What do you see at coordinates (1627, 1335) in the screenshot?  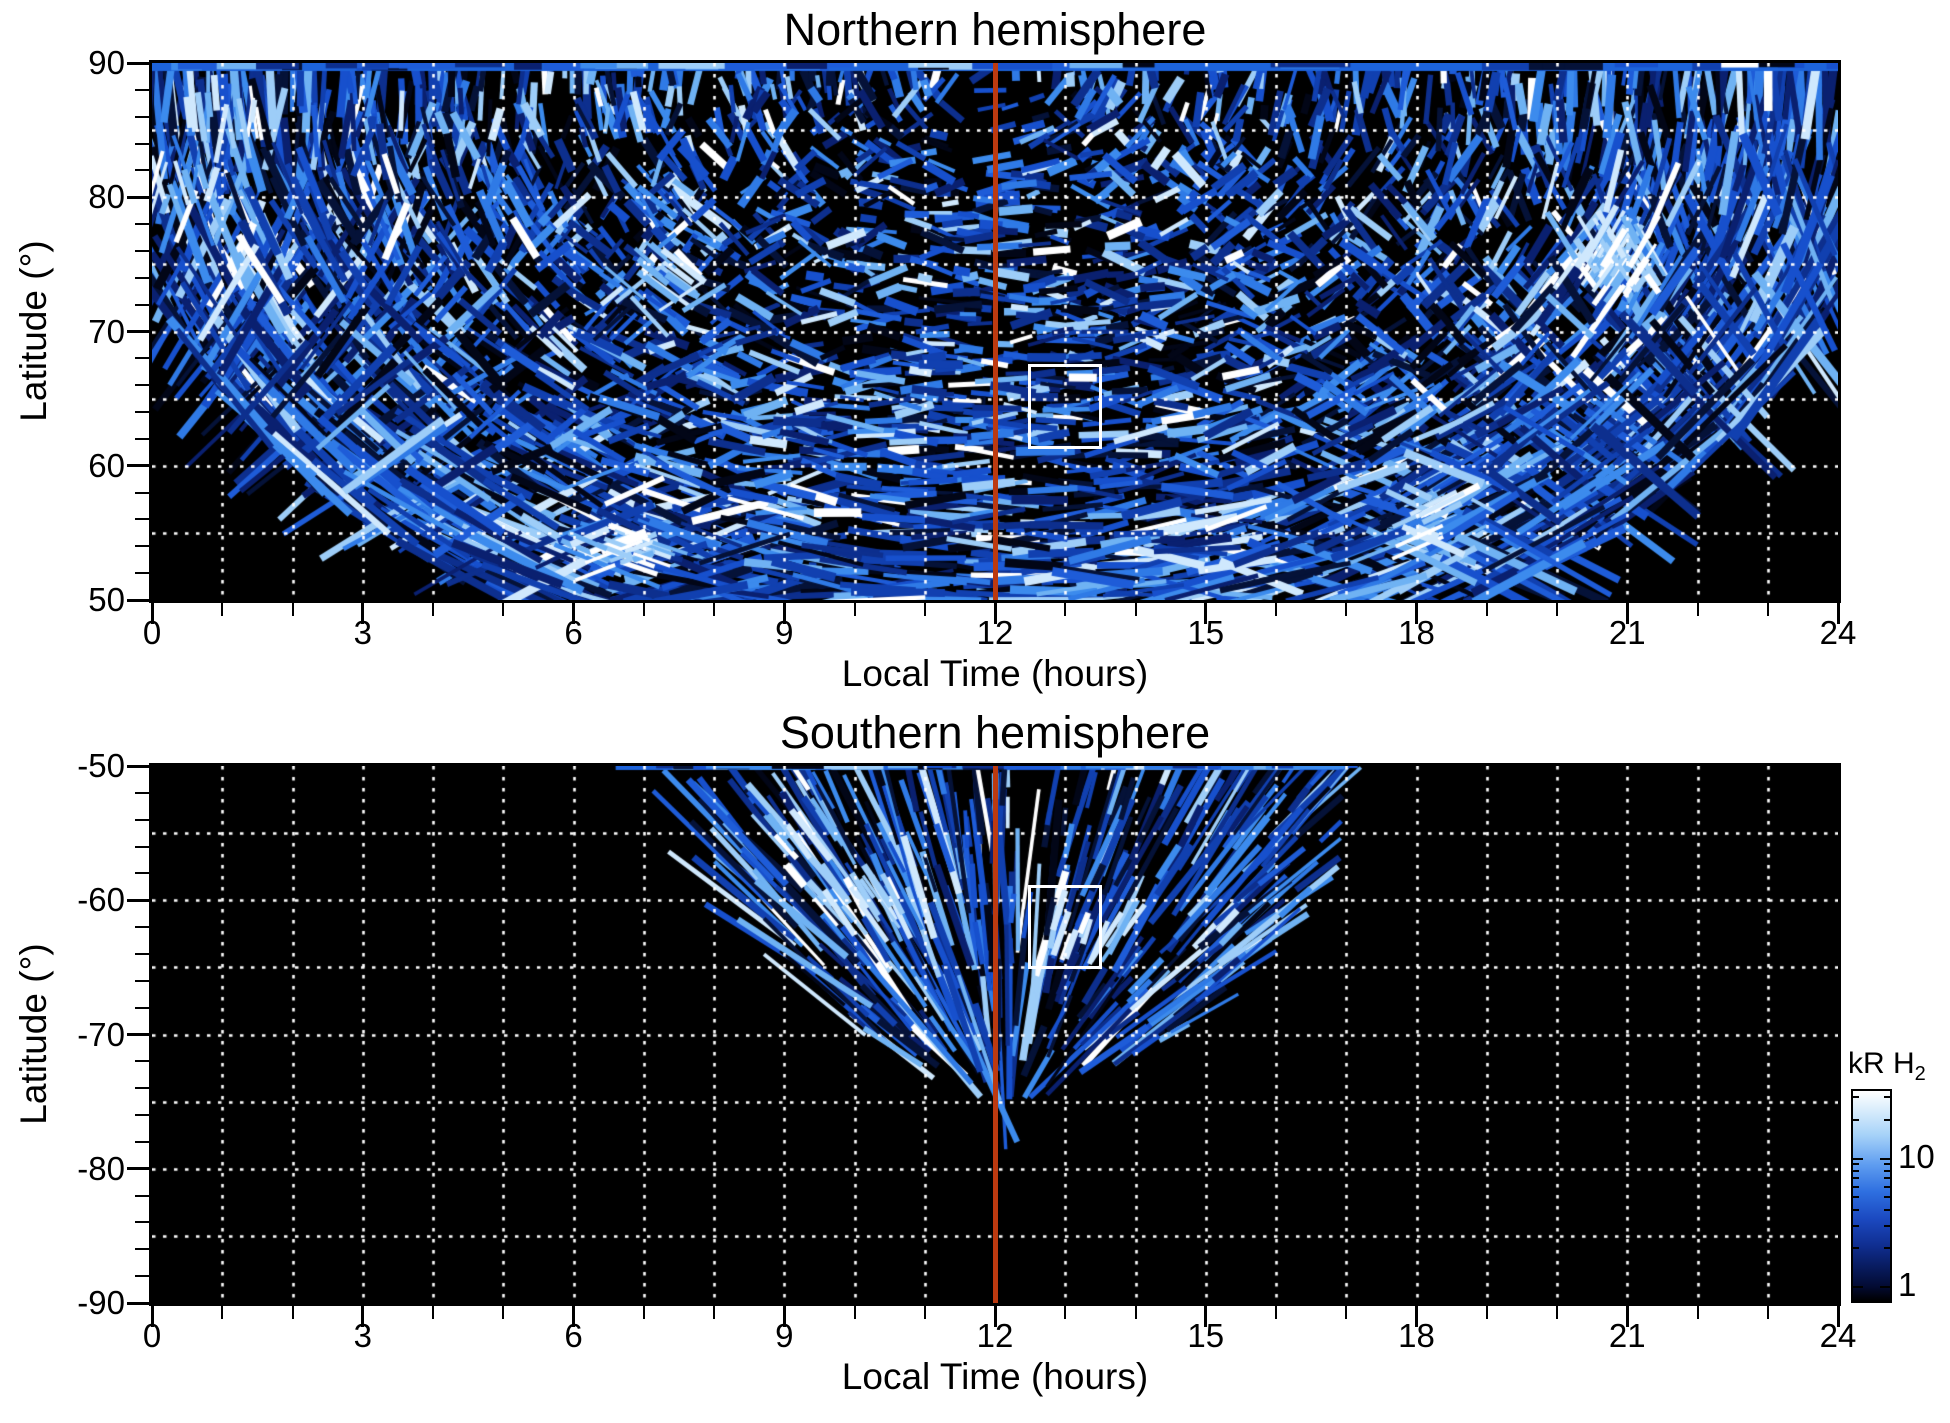 I see `x-tick-label: 21` at bounding box center [1627, 1335].